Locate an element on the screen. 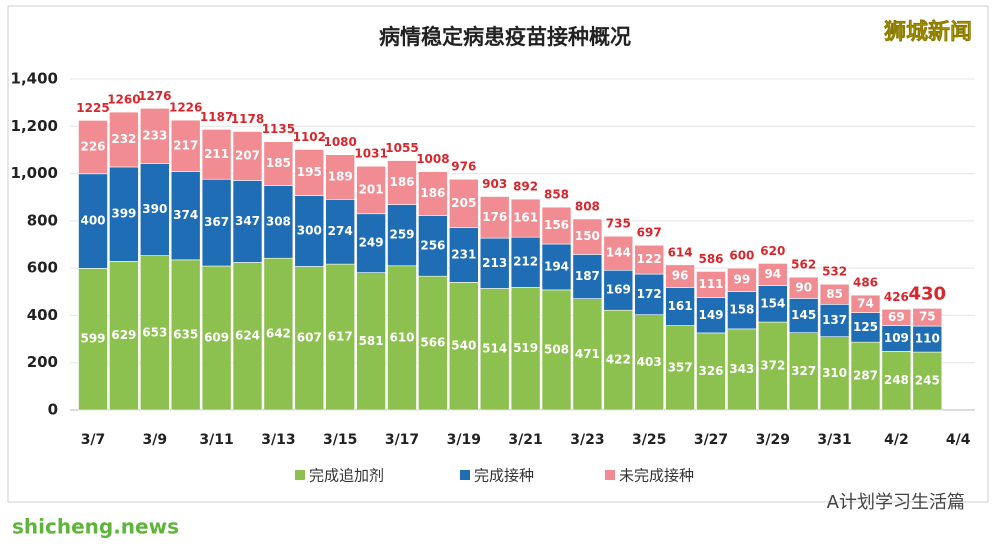 This screenshot has width=996, height=548. value-label: 274 is located at coordinates (340, 231).